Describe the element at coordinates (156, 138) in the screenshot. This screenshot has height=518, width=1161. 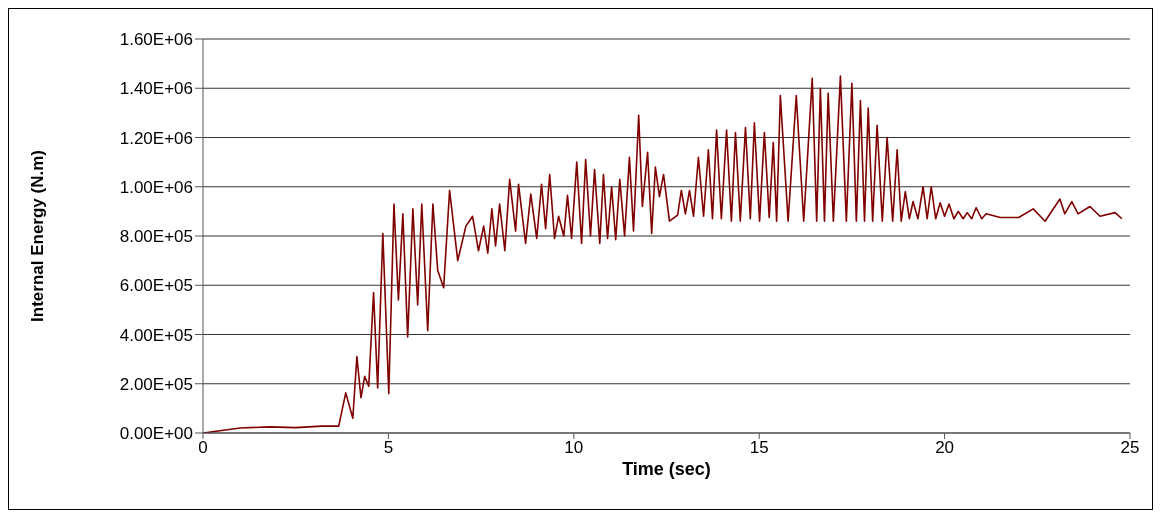
I see `y-tick-label: 1.20E+06` at that location.